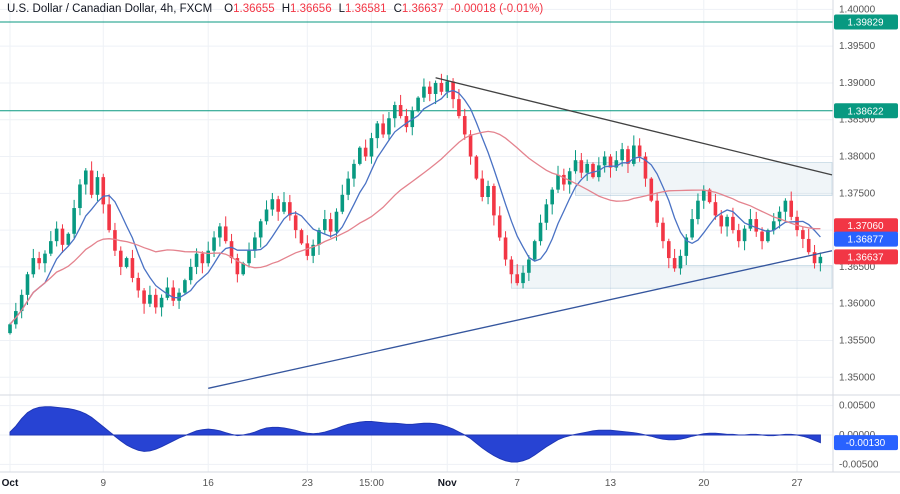  Describe the element at coordinates (857, 83) in the screenshot. I see `svg-text: 1.39000` at that location.